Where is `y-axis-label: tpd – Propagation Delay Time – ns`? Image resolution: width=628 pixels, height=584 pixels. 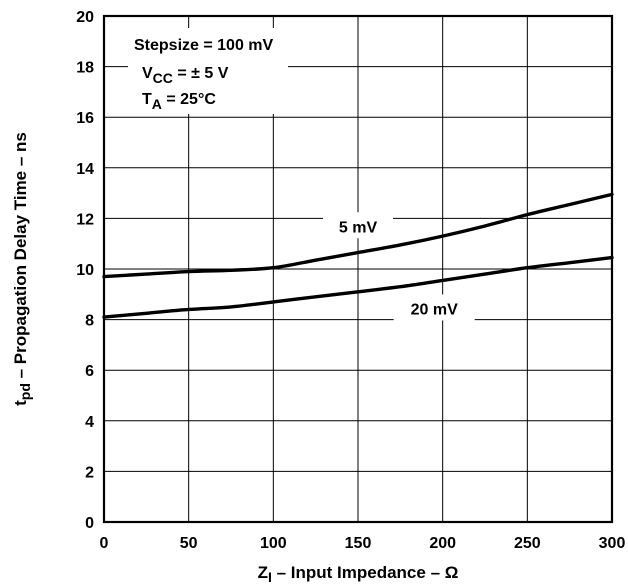
y-axis-label: tpd – Propagation Delay Time – ns is located at coordinates (22, 269).